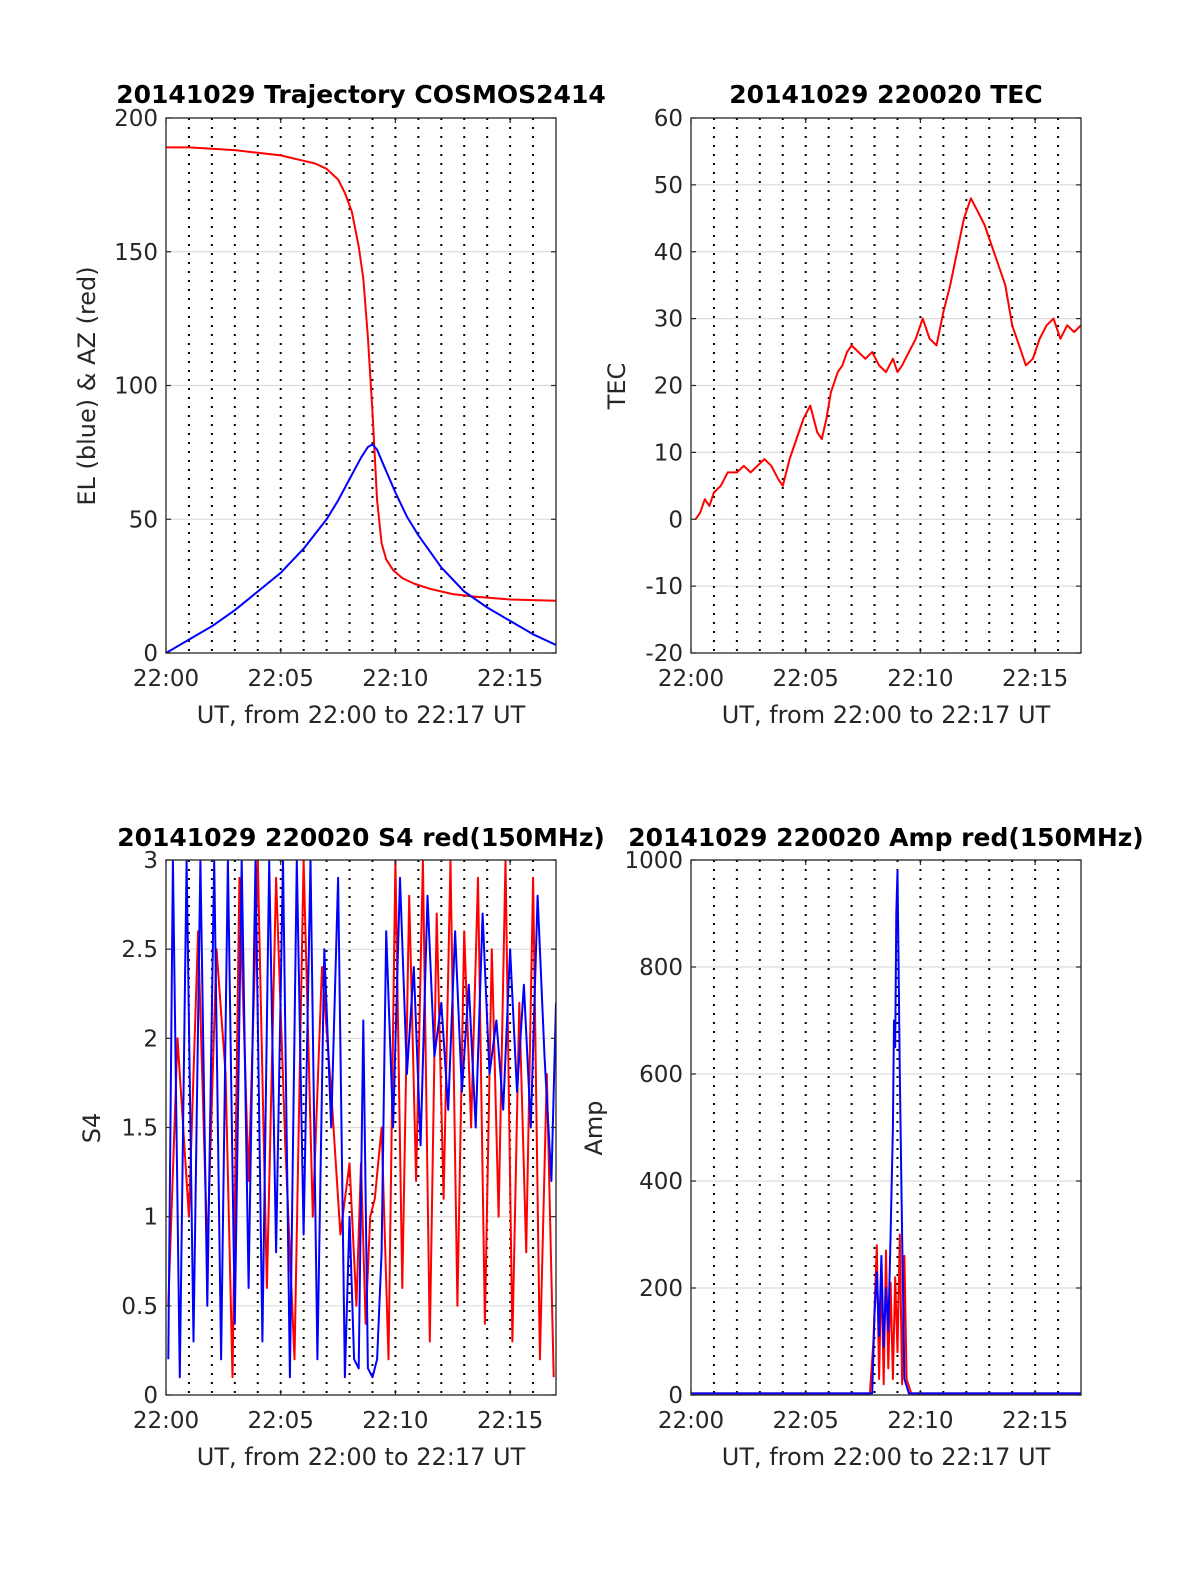 The height and width of the screenshot is (1575, 1200). Describe the element at coordinates (139, 950) in the screenshot. I see `y-tick-label: 2.5` at that location.